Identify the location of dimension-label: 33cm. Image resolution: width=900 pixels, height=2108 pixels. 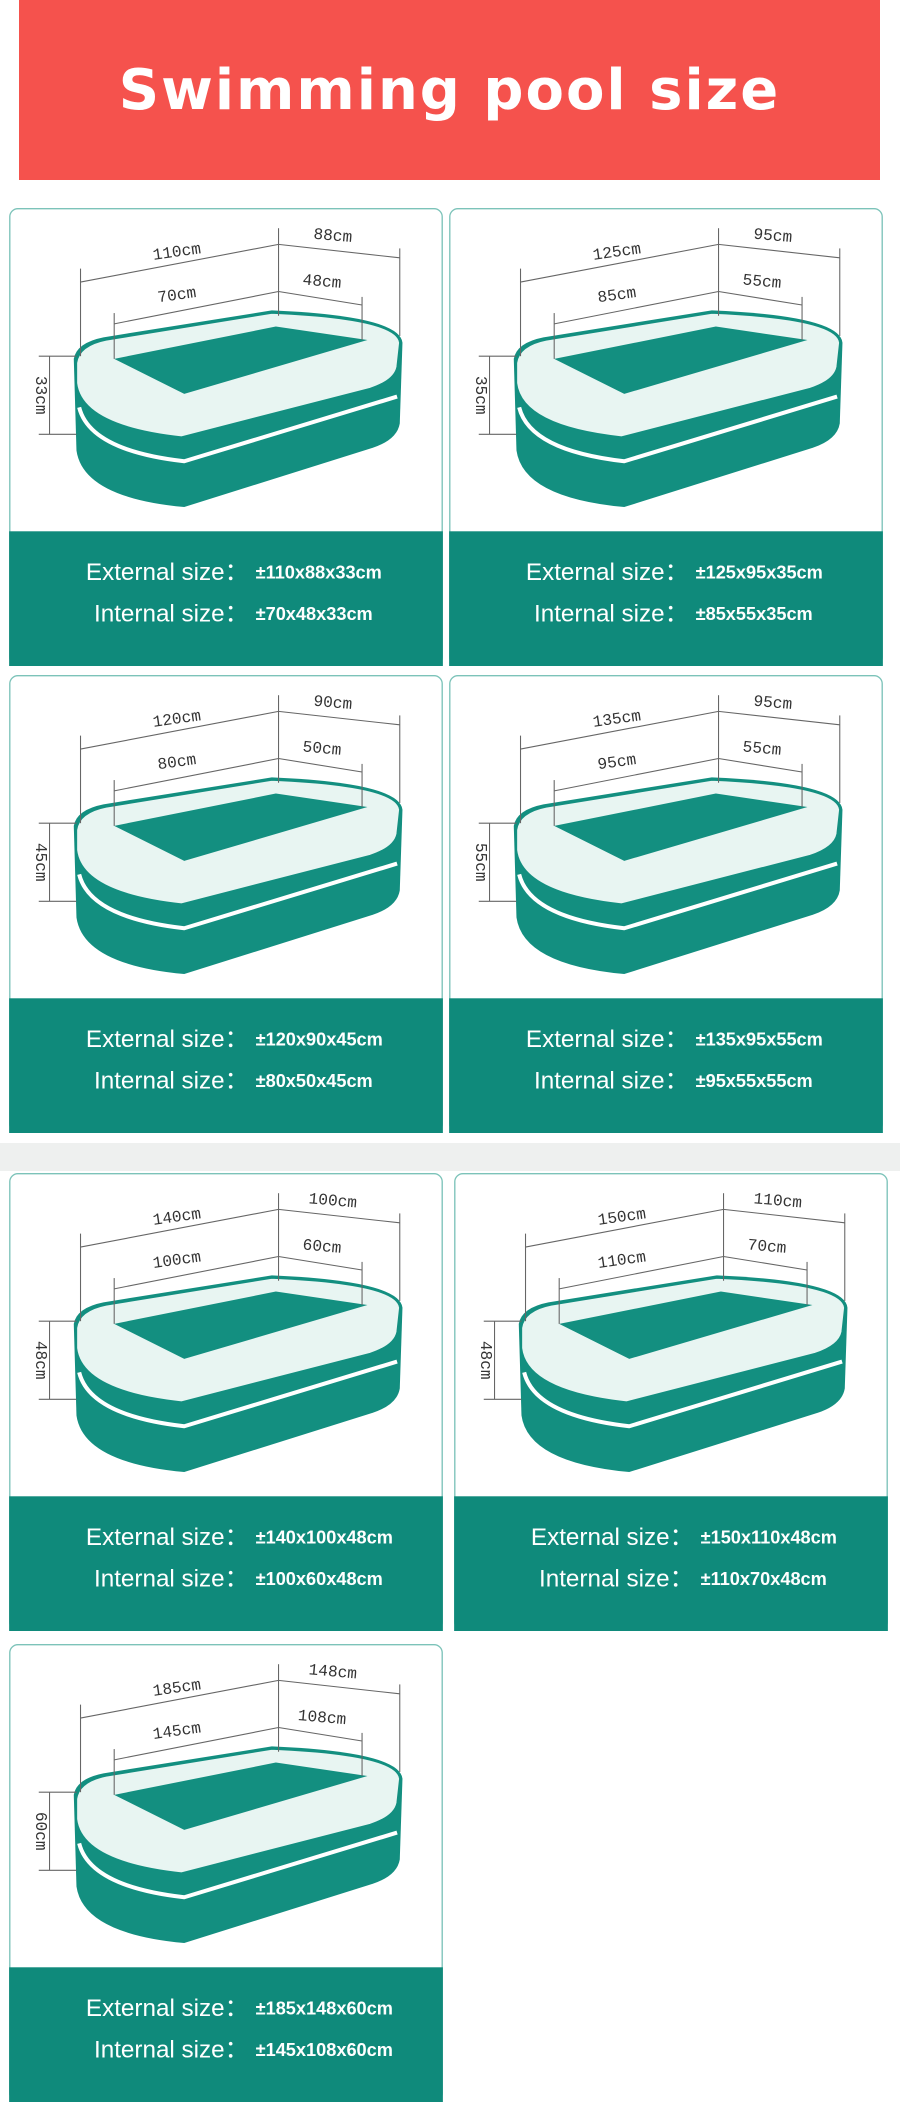
(40, 395).